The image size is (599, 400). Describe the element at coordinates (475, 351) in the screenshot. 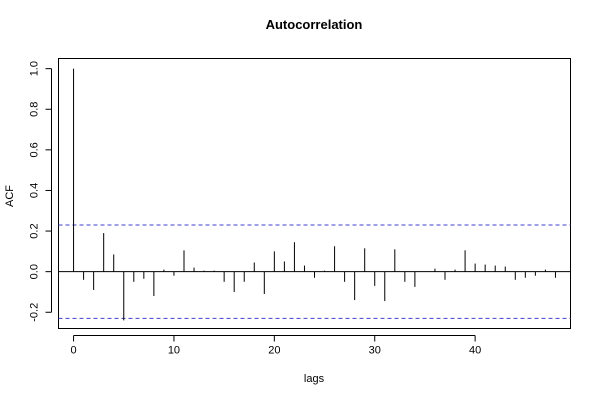

I see `x-tick-label-40: 40` at that location.